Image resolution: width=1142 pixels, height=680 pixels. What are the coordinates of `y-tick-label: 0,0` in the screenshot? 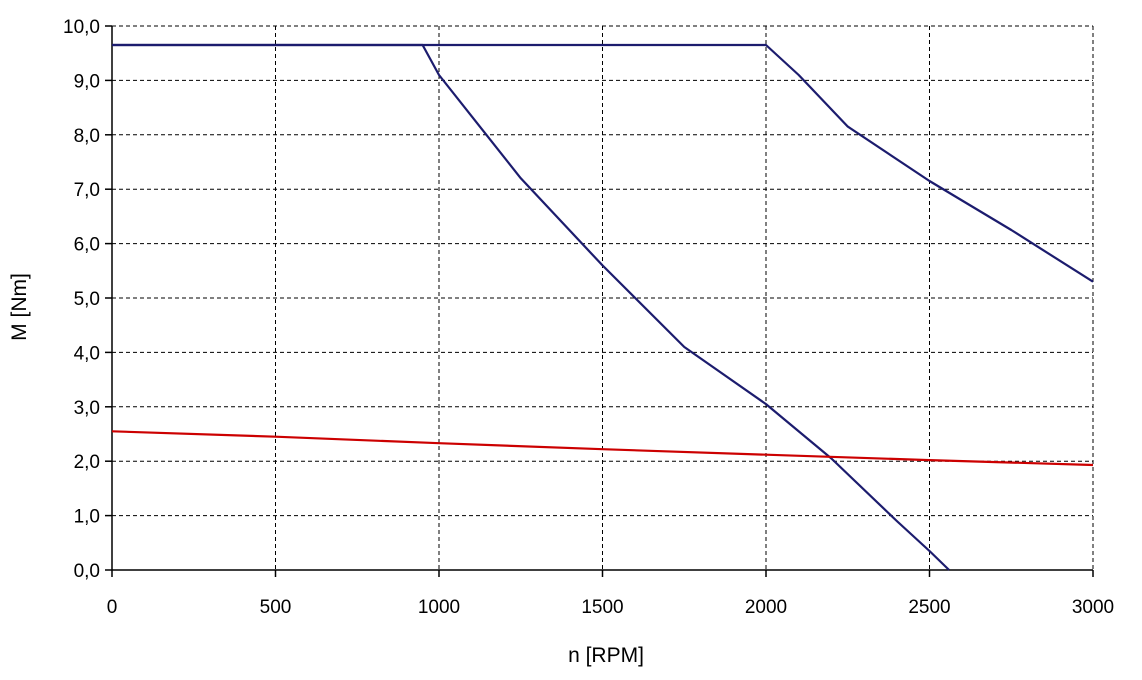 It's located at (87, 571).